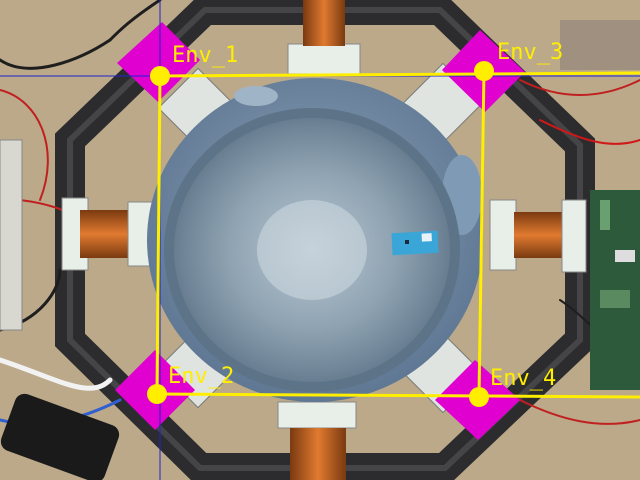 The width and height of the screenshot is (640, 480). I want to click on circuit-board, so click(600, 205).